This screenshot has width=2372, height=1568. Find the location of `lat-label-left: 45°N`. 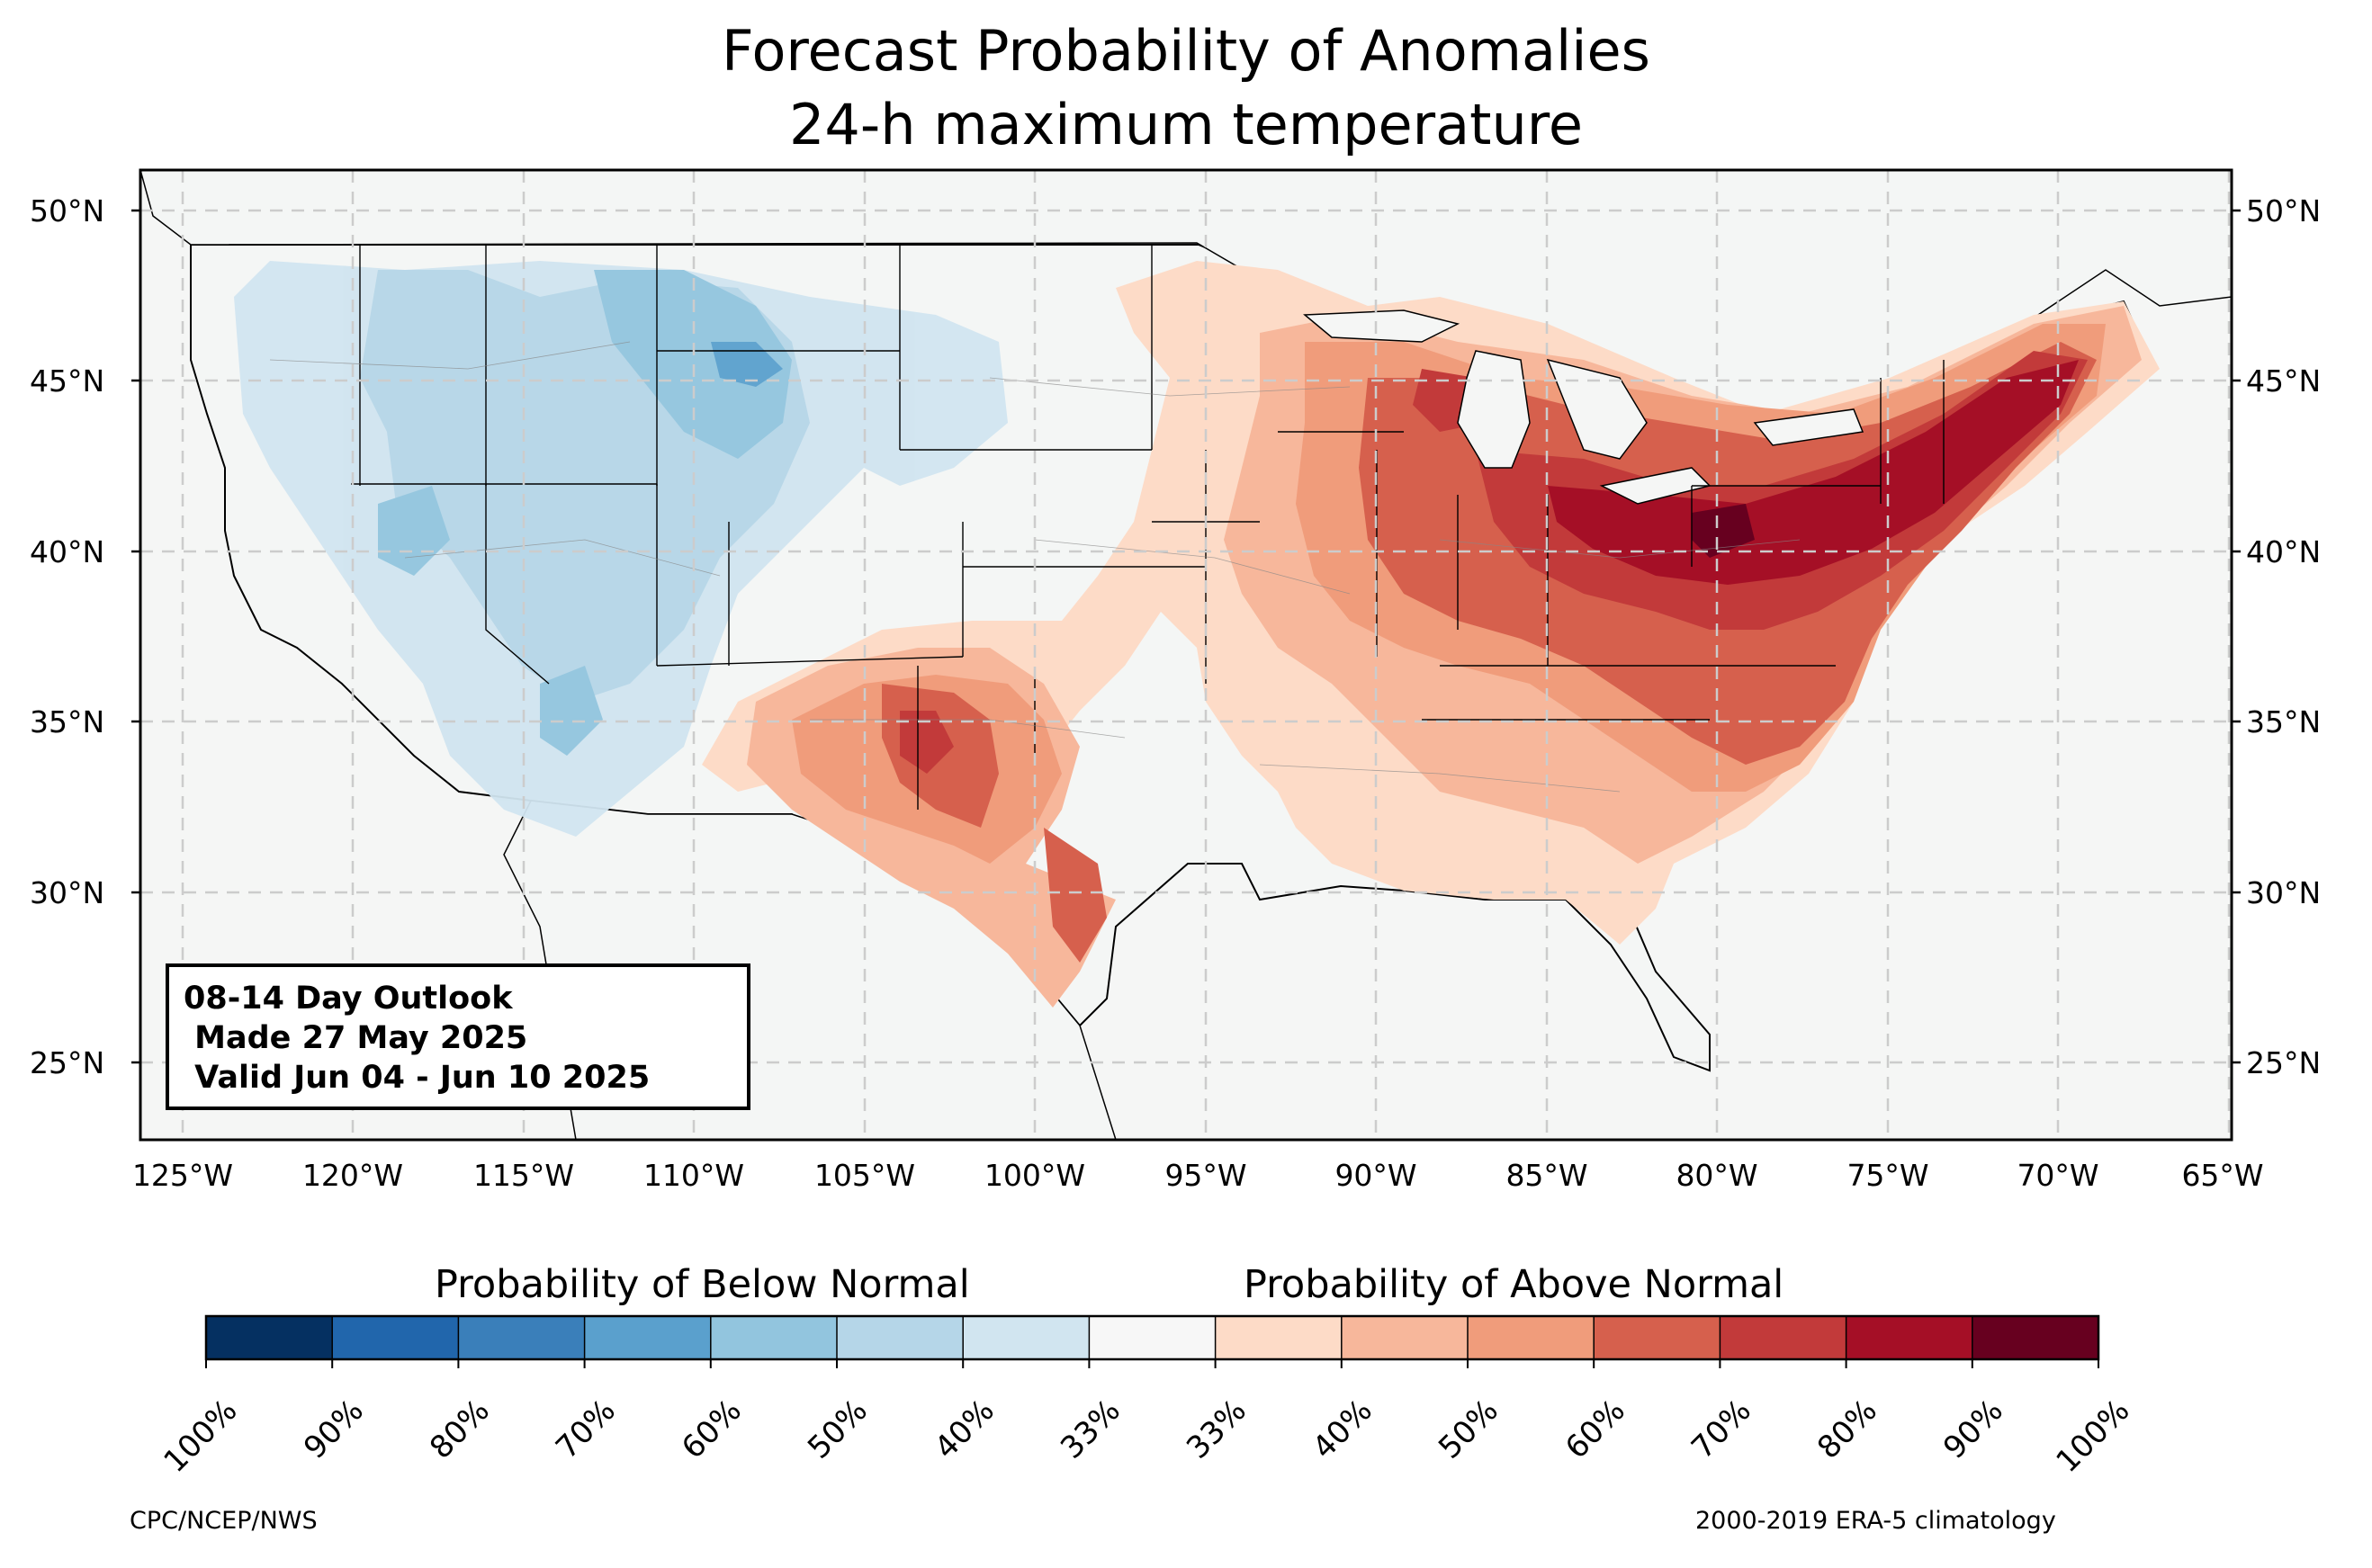

lat-label-left: 45°N is located at coordinates (67, 381).